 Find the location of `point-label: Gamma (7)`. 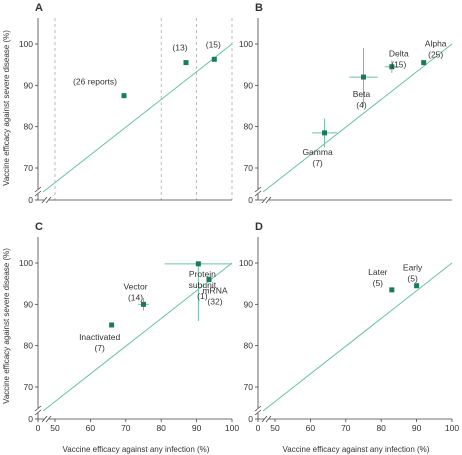

point-label: Gamma (7) is located at coordinates (317, 157).